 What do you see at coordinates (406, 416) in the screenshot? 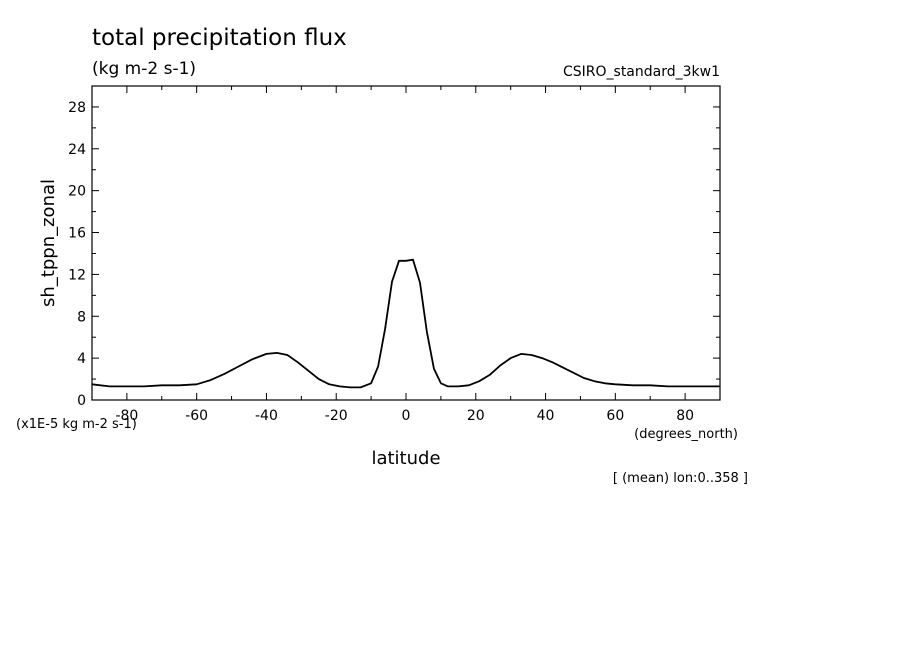
I see `x-tick-label: 0` at bounding box center [406, 416].